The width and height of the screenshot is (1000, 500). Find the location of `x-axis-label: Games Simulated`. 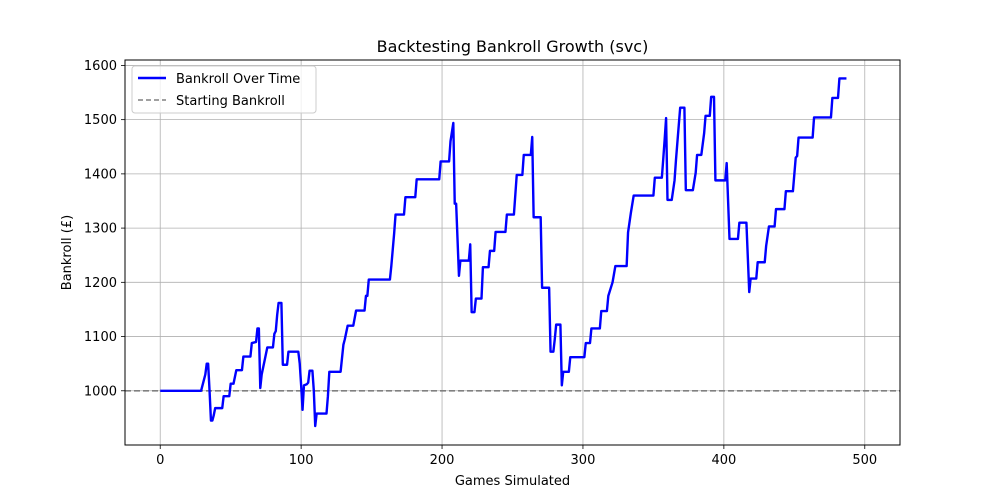

x-axis-label: Games Simulated is located at coordinates (512, 481).